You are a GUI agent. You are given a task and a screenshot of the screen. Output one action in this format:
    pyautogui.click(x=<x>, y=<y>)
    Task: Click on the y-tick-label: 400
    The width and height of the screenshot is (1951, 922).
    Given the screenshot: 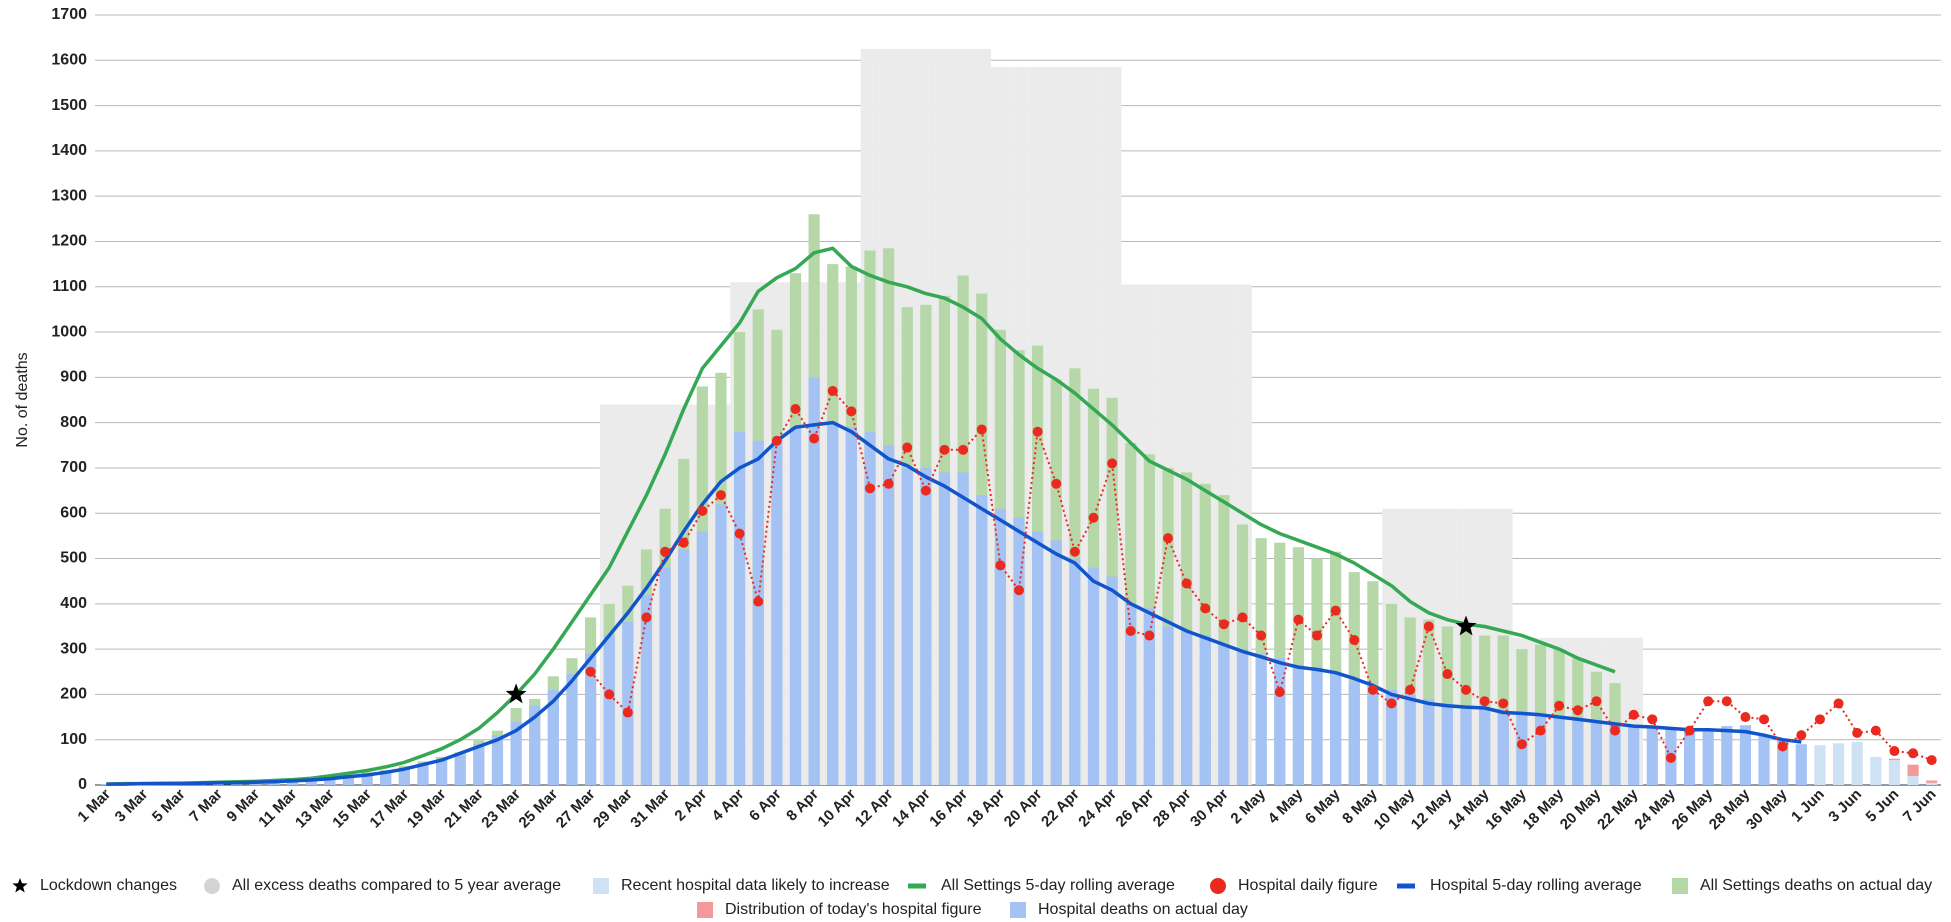 What is the action you would take?
    pyautogui.click(x=73, y=603)
    